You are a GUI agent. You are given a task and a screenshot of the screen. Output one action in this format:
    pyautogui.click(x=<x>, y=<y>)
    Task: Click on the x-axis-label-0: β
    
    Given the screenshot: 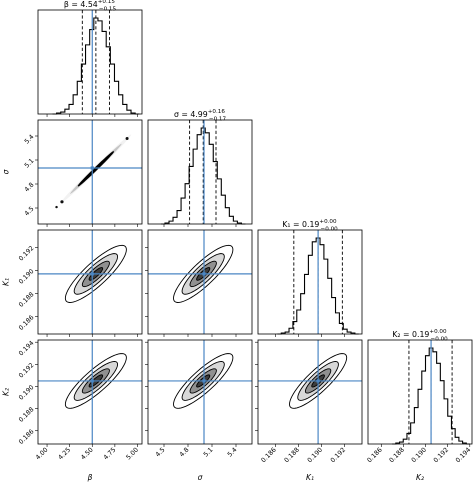 What is the action you would take?
    pyautogui.click(x=90, y=477)
    